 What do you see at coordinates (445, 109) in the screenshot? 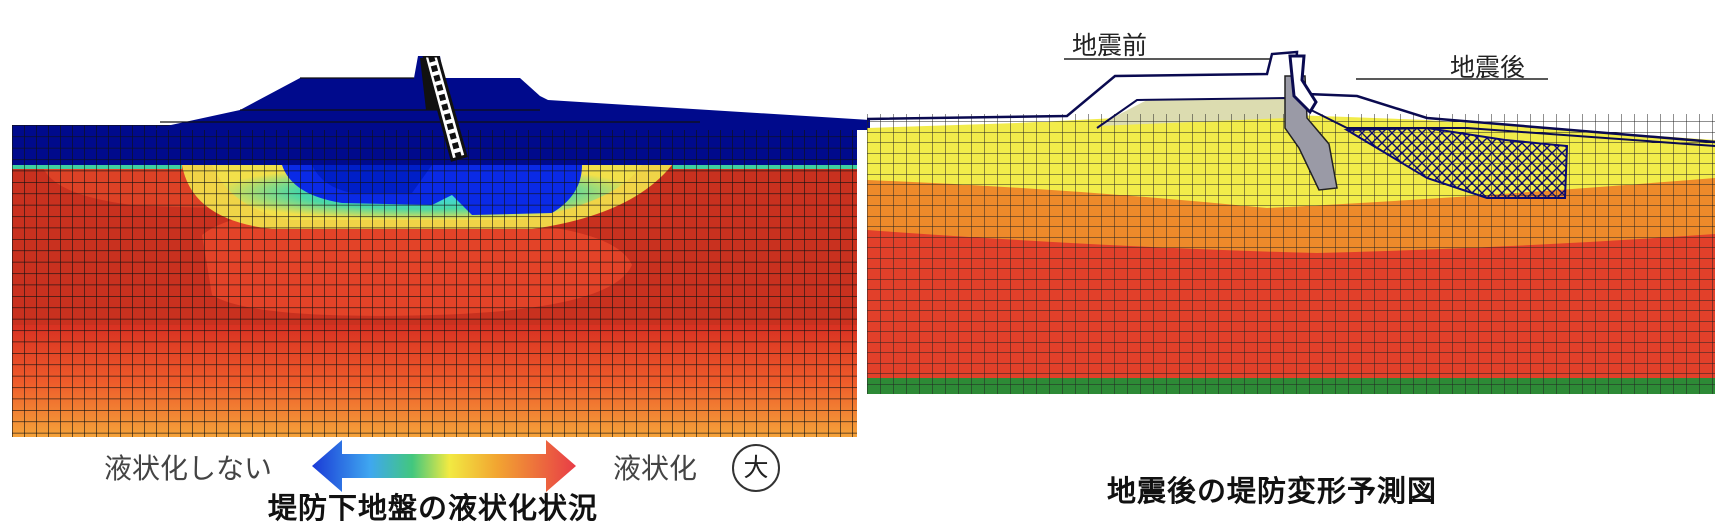
I see `sheet-pile-wall-left` at bounding box center [445, 109].